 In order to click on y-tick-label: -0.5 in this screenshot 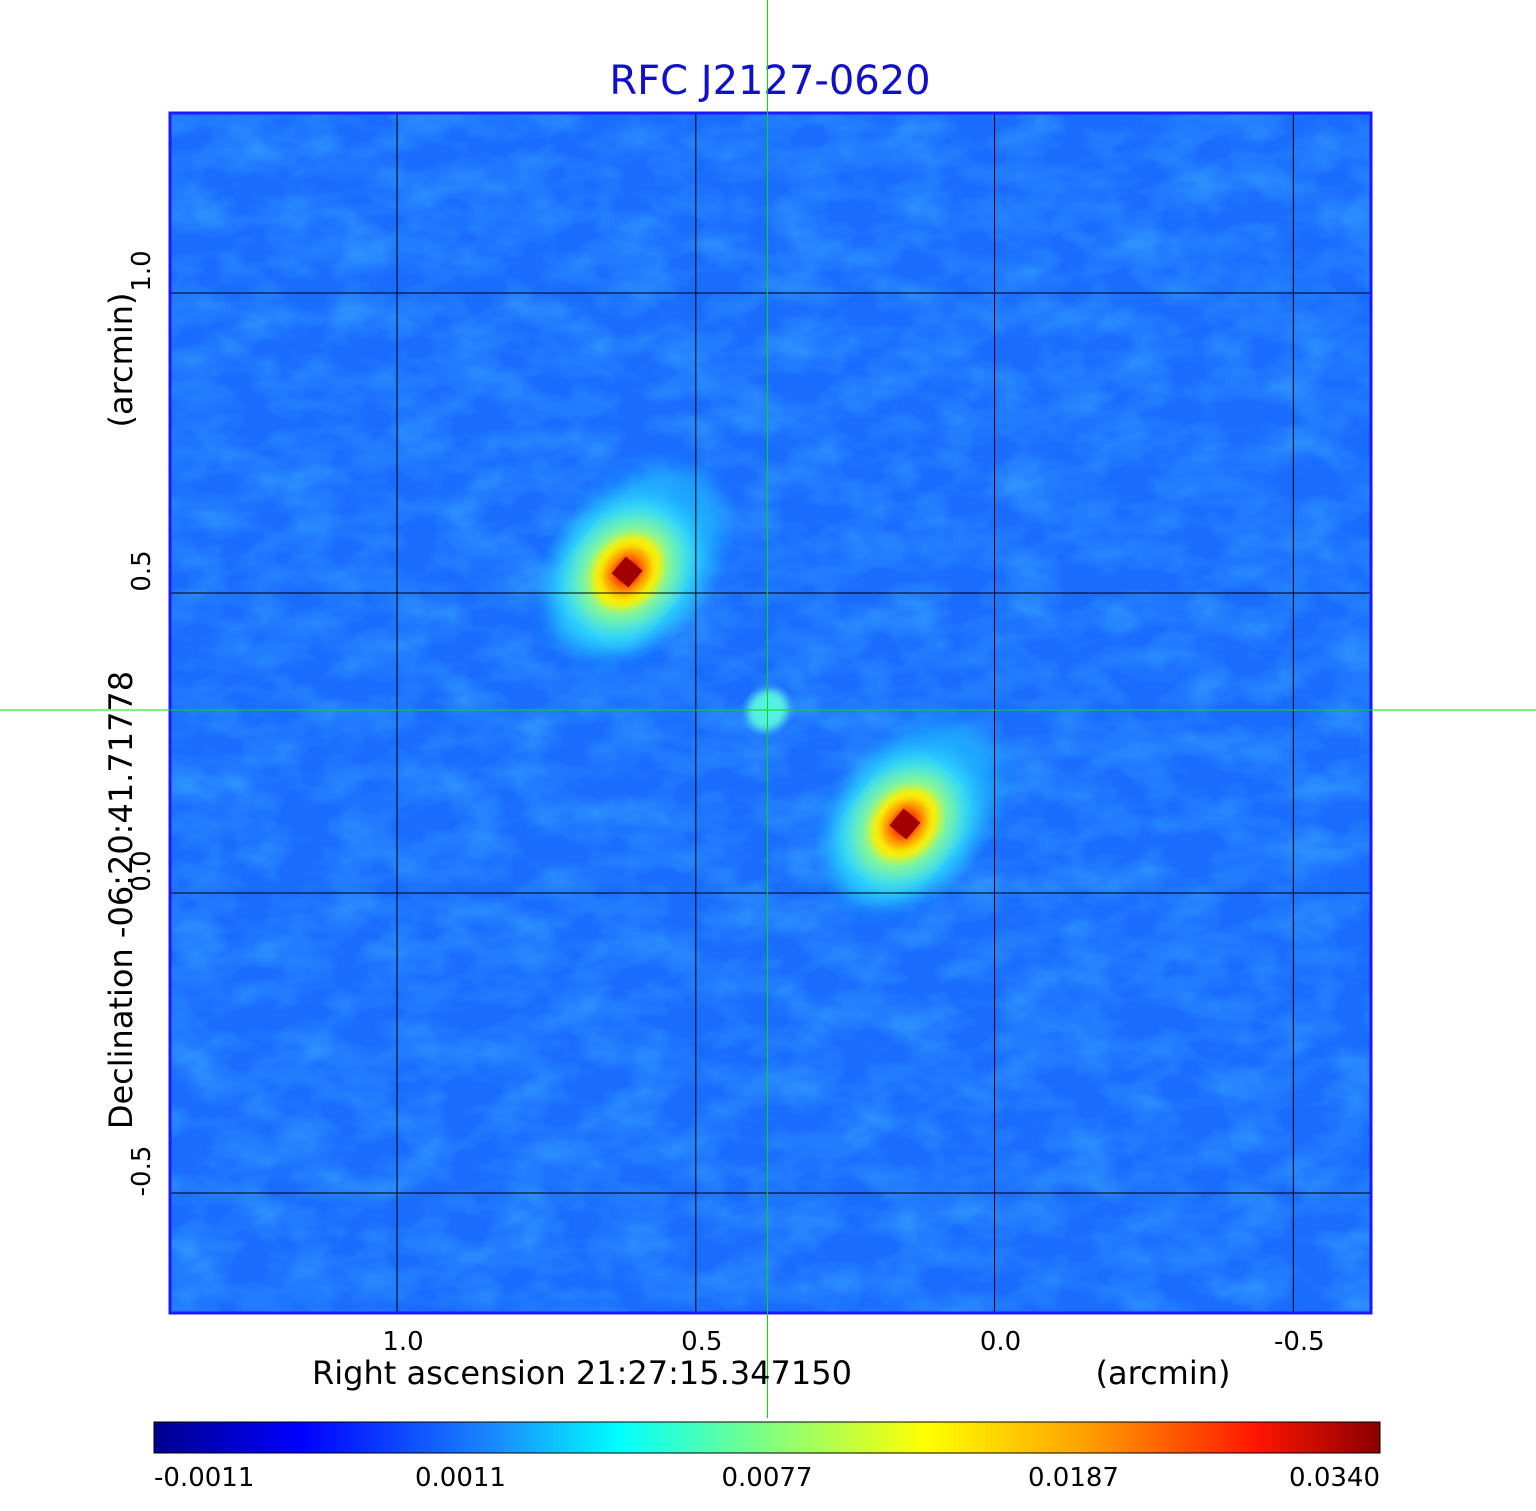, I will do `click(142, 1171)`.